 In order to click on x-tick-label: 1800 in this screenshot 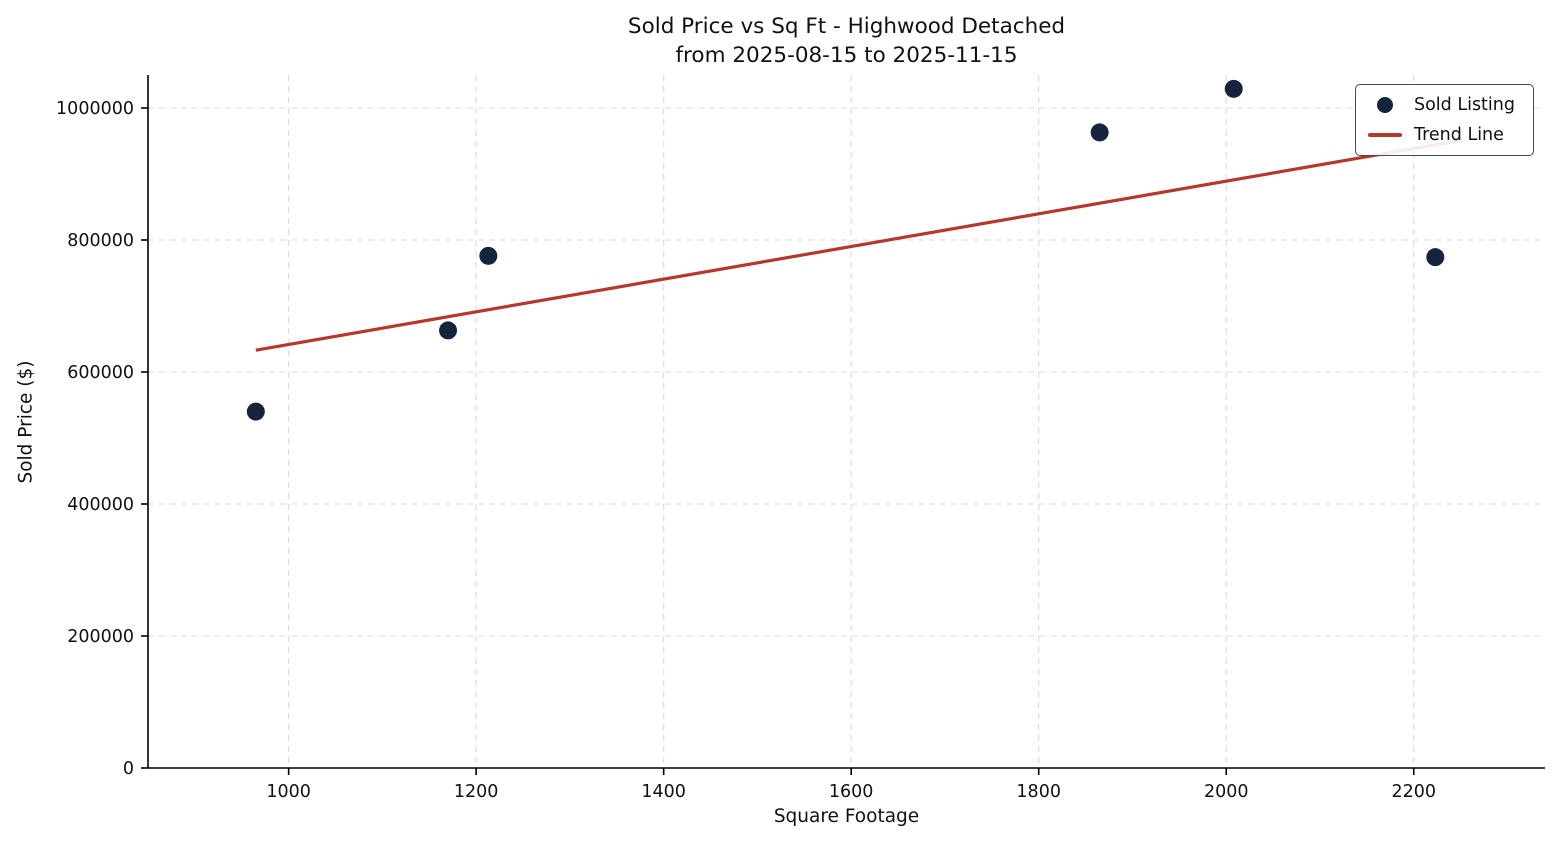, I will do `click(1038, 792)`.